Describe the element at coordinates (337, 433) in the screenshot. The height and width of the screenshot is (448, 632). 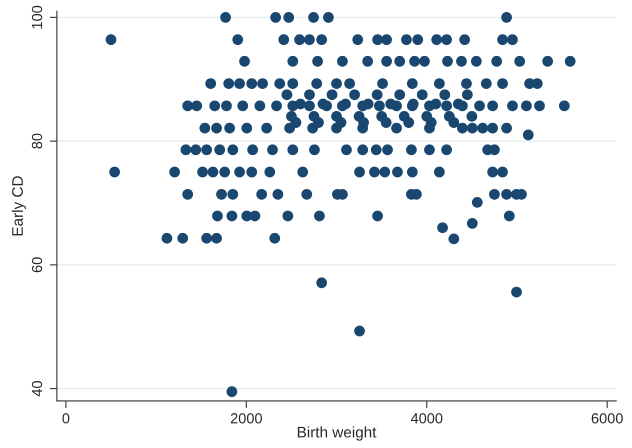
I see `x-axis-title: Birth weight` at that location.